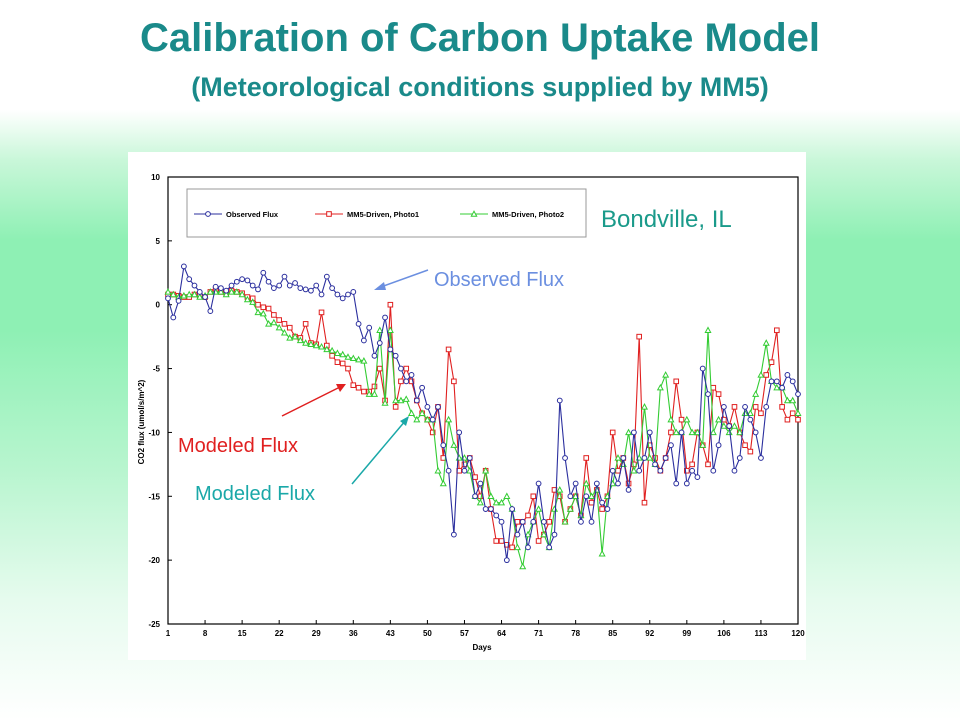 The width and height of the screenshot is (960, 720). Describe the element at coordinates (464, 633) in the screenshot. I see `x-tick-label: 57` at that location.